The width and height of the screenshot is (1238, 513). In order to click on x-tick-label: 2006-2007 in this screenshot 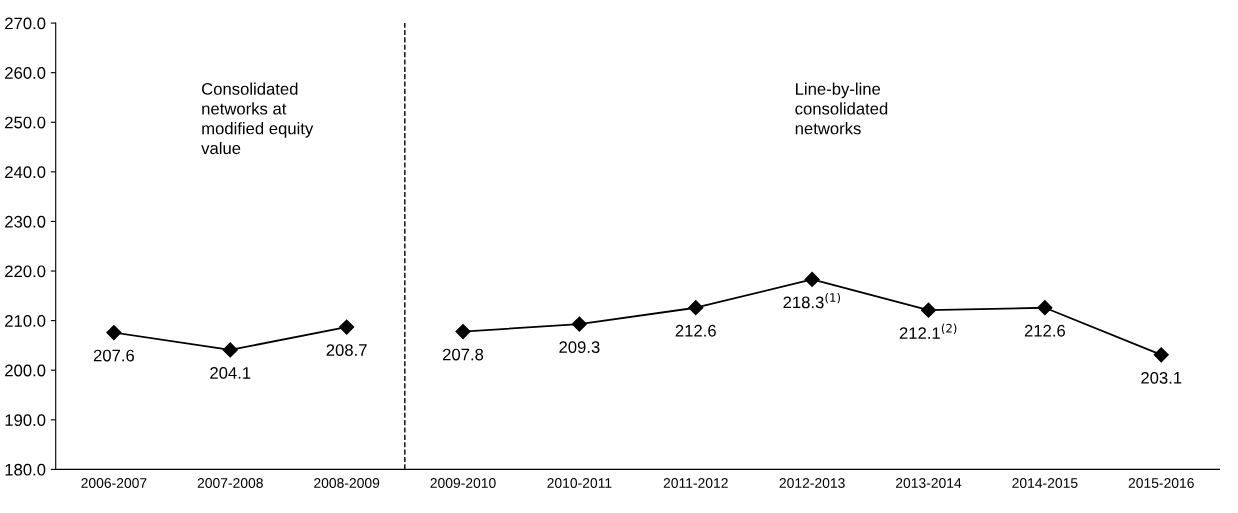, I will do `click(114, 483)`.